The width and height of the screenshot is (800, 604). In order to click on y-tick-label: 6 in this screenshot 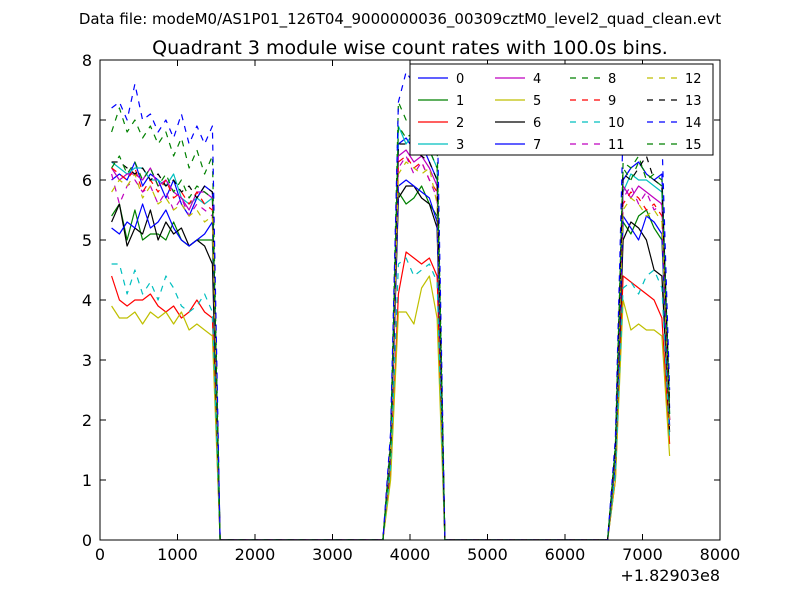, I will do `click(87, 180)`.